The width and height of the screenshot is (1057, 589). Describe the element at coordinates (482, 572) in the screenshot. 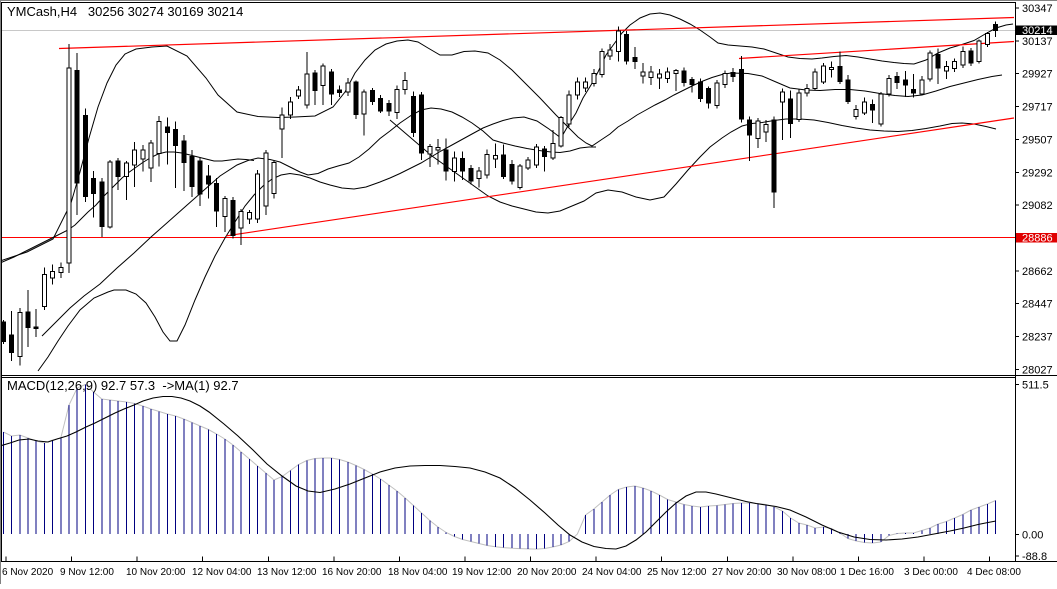

I see `svg-text: 19 Nov 12:00` at that location.